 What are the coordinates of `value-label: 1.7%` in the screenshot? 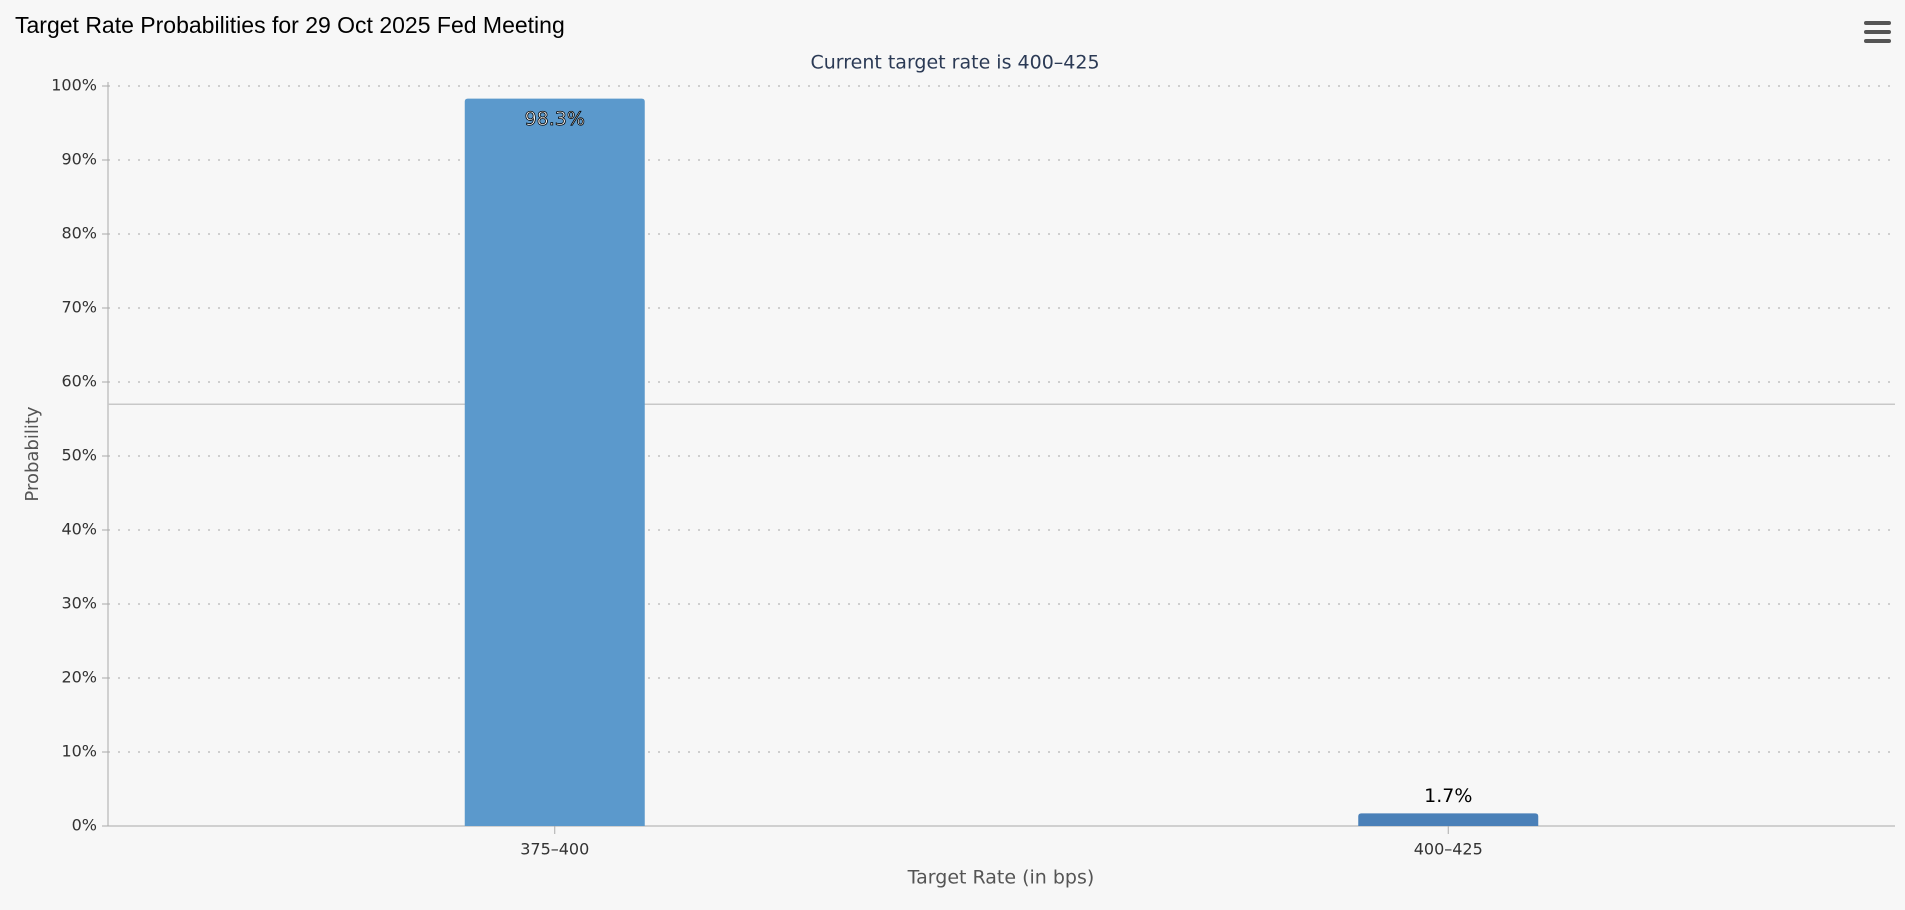 It's located at (1448, 796).